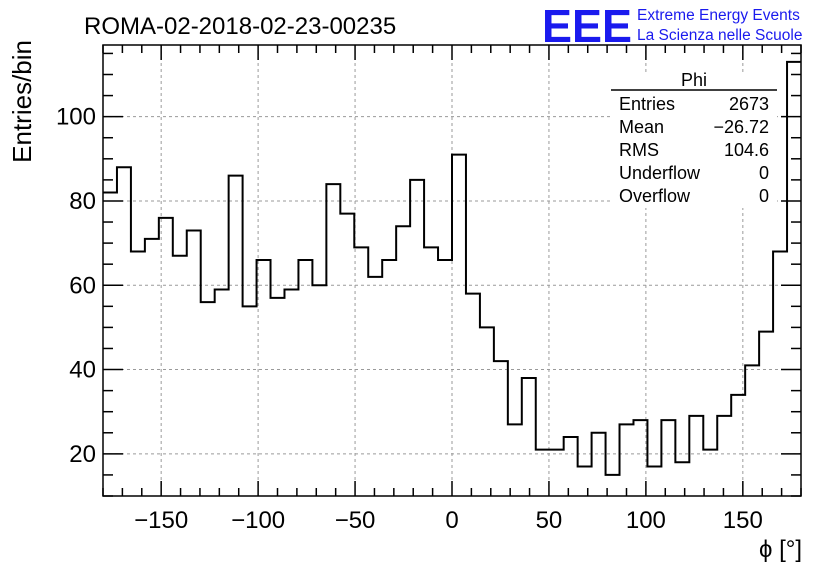 This screenshot has height=577, width=836. What do you see at coordinates (82, 370) in the screenshot?
I see `y-tick-label: 40` at bounding box center [82, 370].